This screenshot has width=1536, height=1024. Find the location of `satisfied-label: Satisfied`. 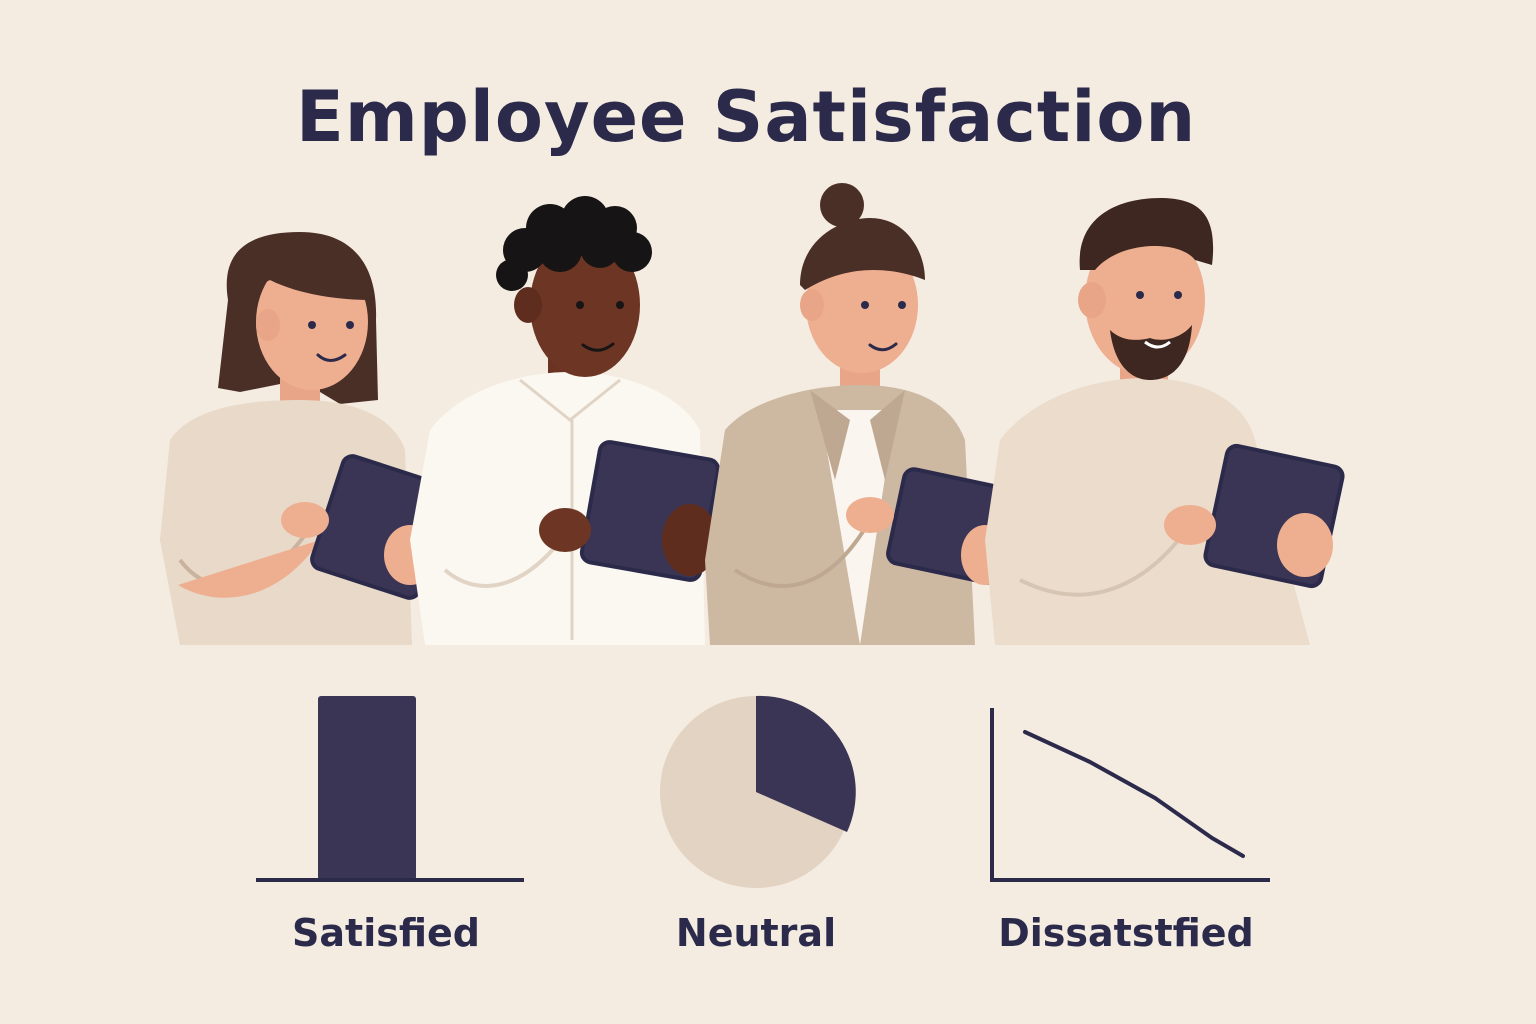

satisfied-label: Satisfied is located at coordinates (386, 933).